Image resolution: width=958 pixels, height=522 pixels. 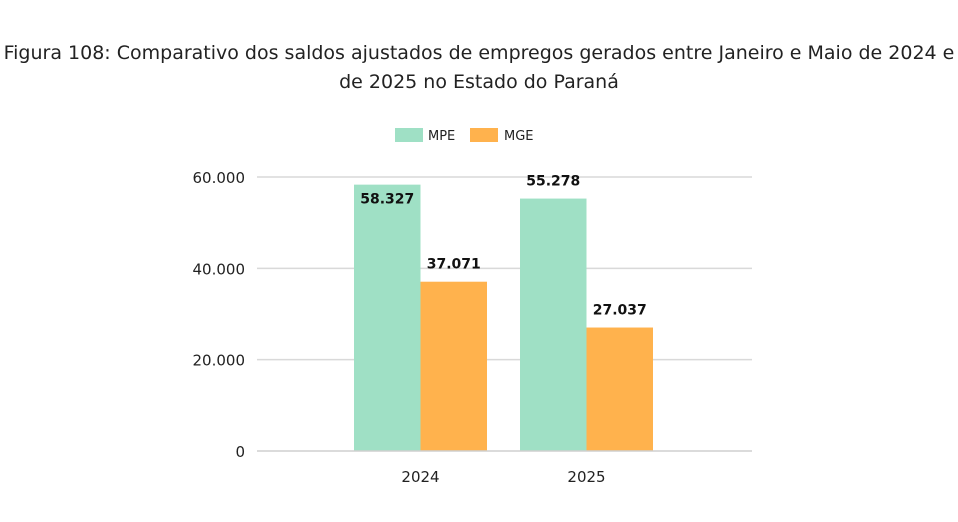 I want to click on data-label-mge-2025: 27.037, so click(x=620, y=311).